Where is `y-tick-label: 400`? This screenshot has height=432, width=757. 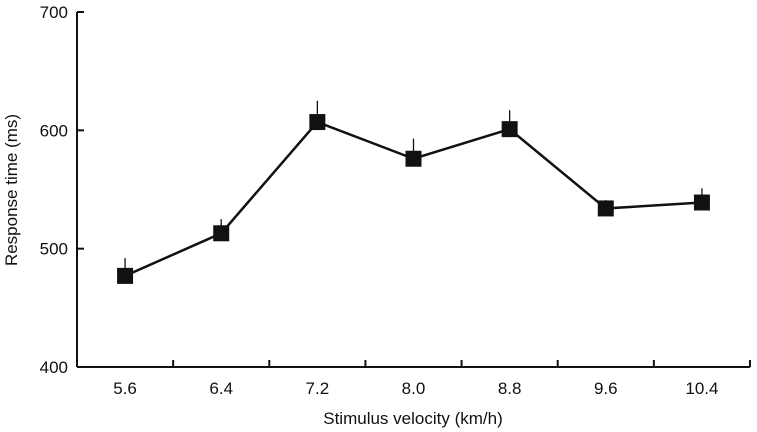 y-tick-label: 400 is located at coordinates (54, 367).